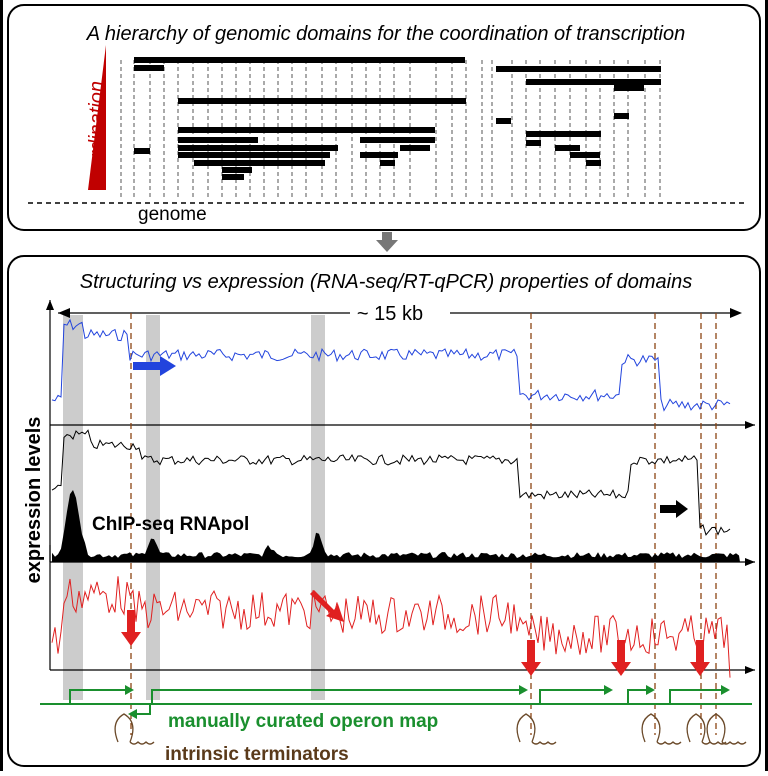  Describe the element at coordinates (766, 385) in the screenshot. I see `right-edge` at that location.